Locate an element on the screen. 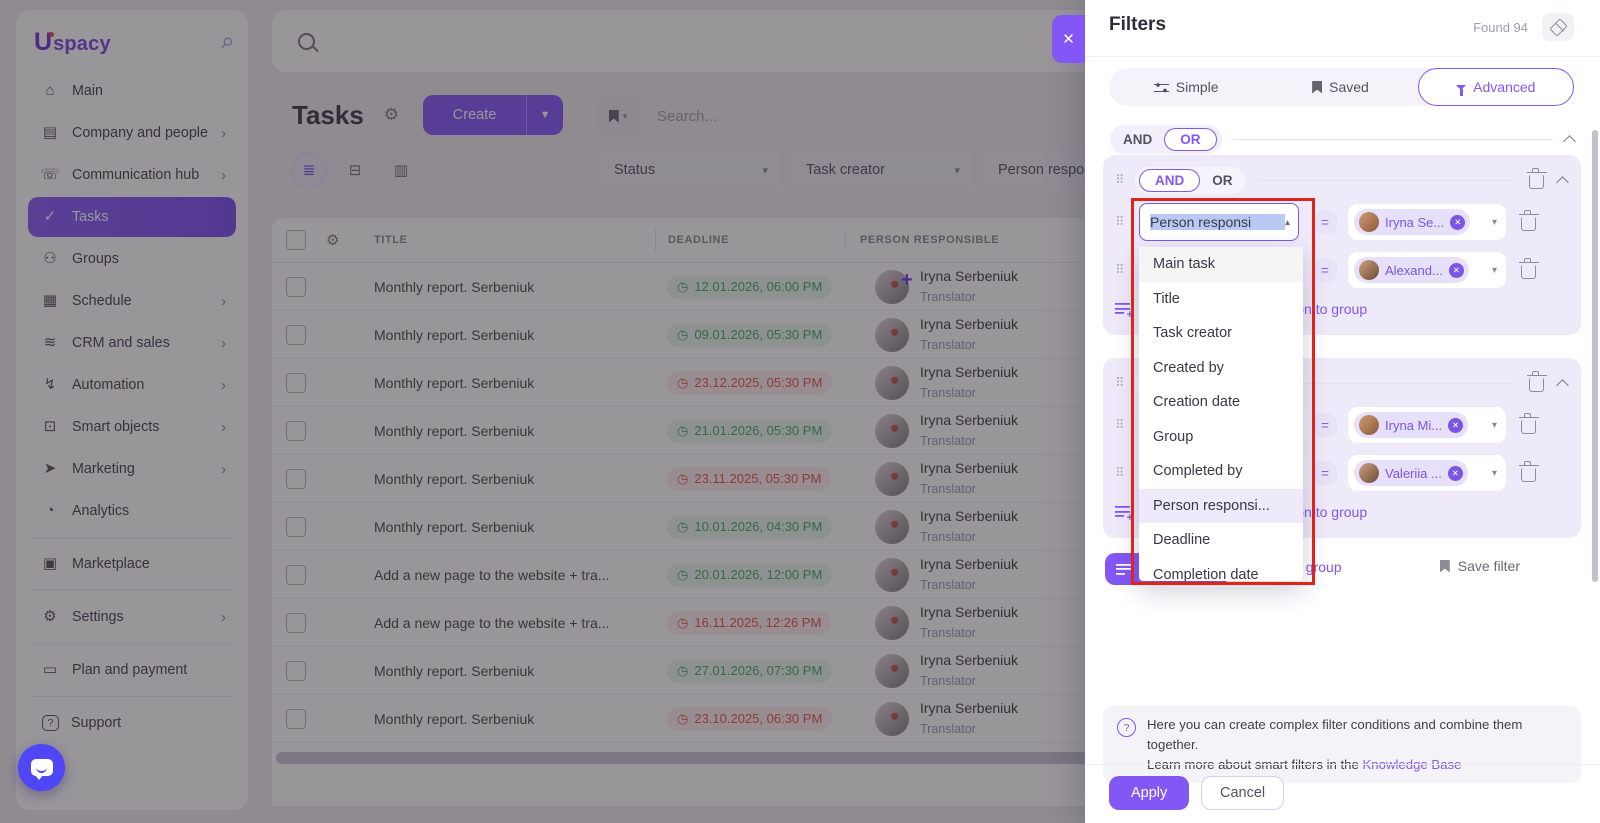  value-select: Iryna Se... ✕ ▾ is located at coordinates (1427, 222).